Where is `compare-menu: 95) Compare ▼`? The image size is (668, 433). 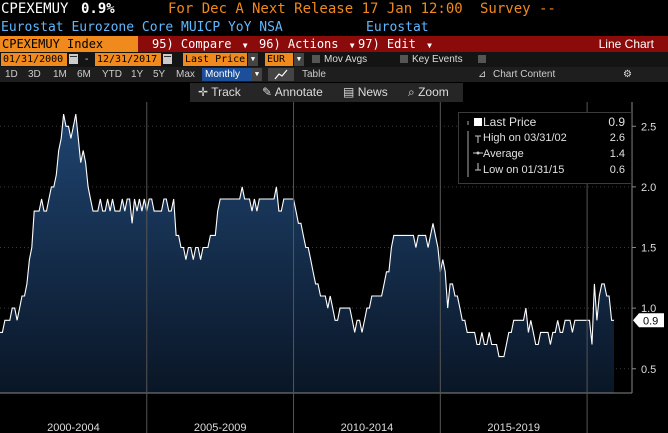 compare-menu: 95) Compare ▼ is located at coordinates (200, 44).